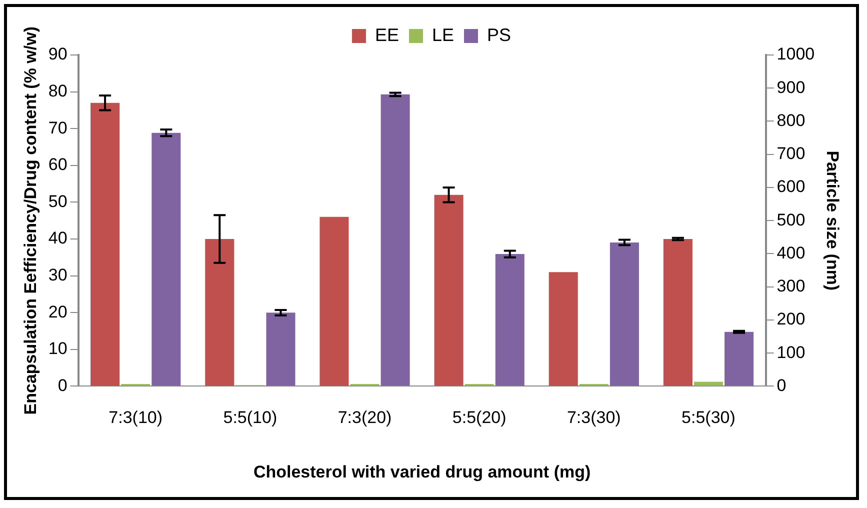 This screenshot has width=867, height=508. I want to click on y2-tick-label: 1000, so click(795, 54).